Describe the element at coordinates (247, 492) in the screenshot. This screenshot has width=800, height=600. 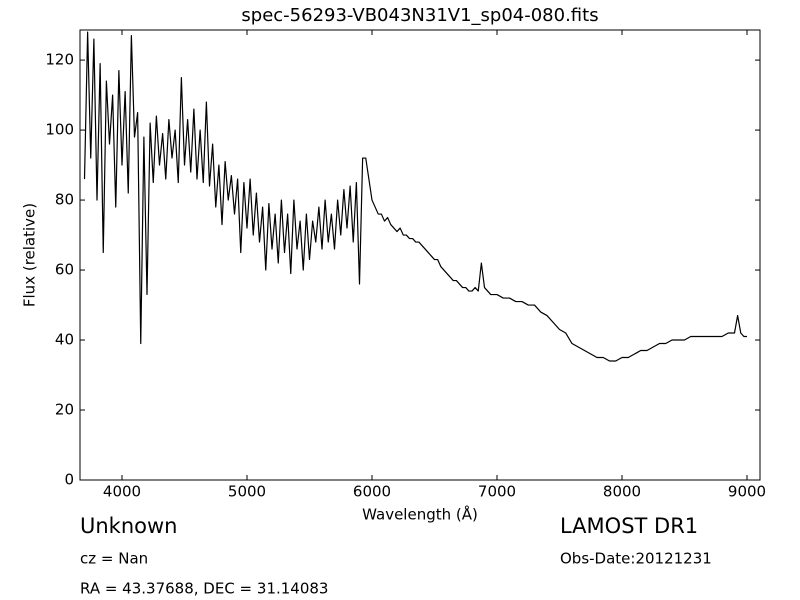
I see `x-tick-label: 5000` at that location.